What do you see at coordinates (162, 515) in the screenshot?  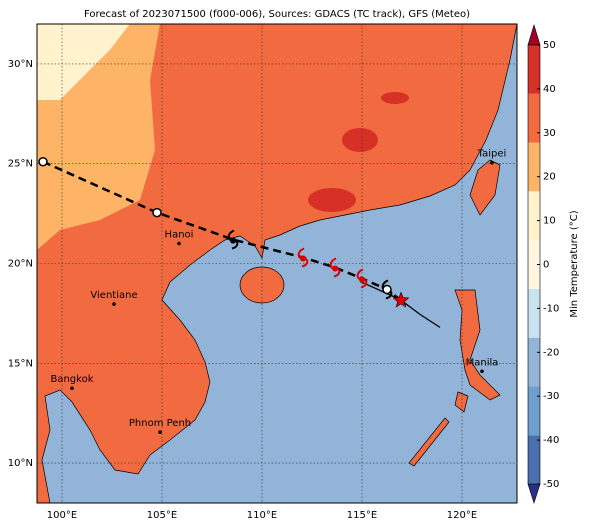 I see `x-tick-label: 105°E` at bounding box center [162, 515].